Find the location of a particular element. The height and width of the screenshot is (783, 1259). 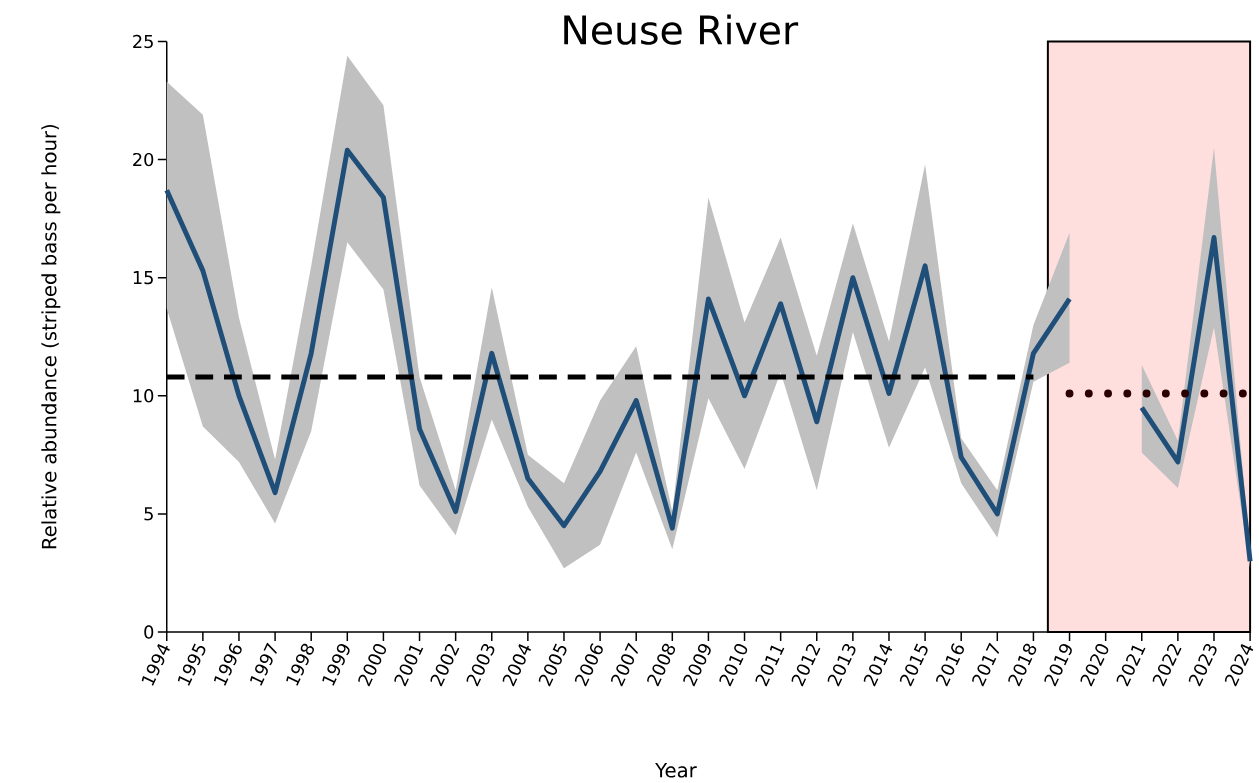

x-tick-label: 2003 is located at coordinates (480, 665).